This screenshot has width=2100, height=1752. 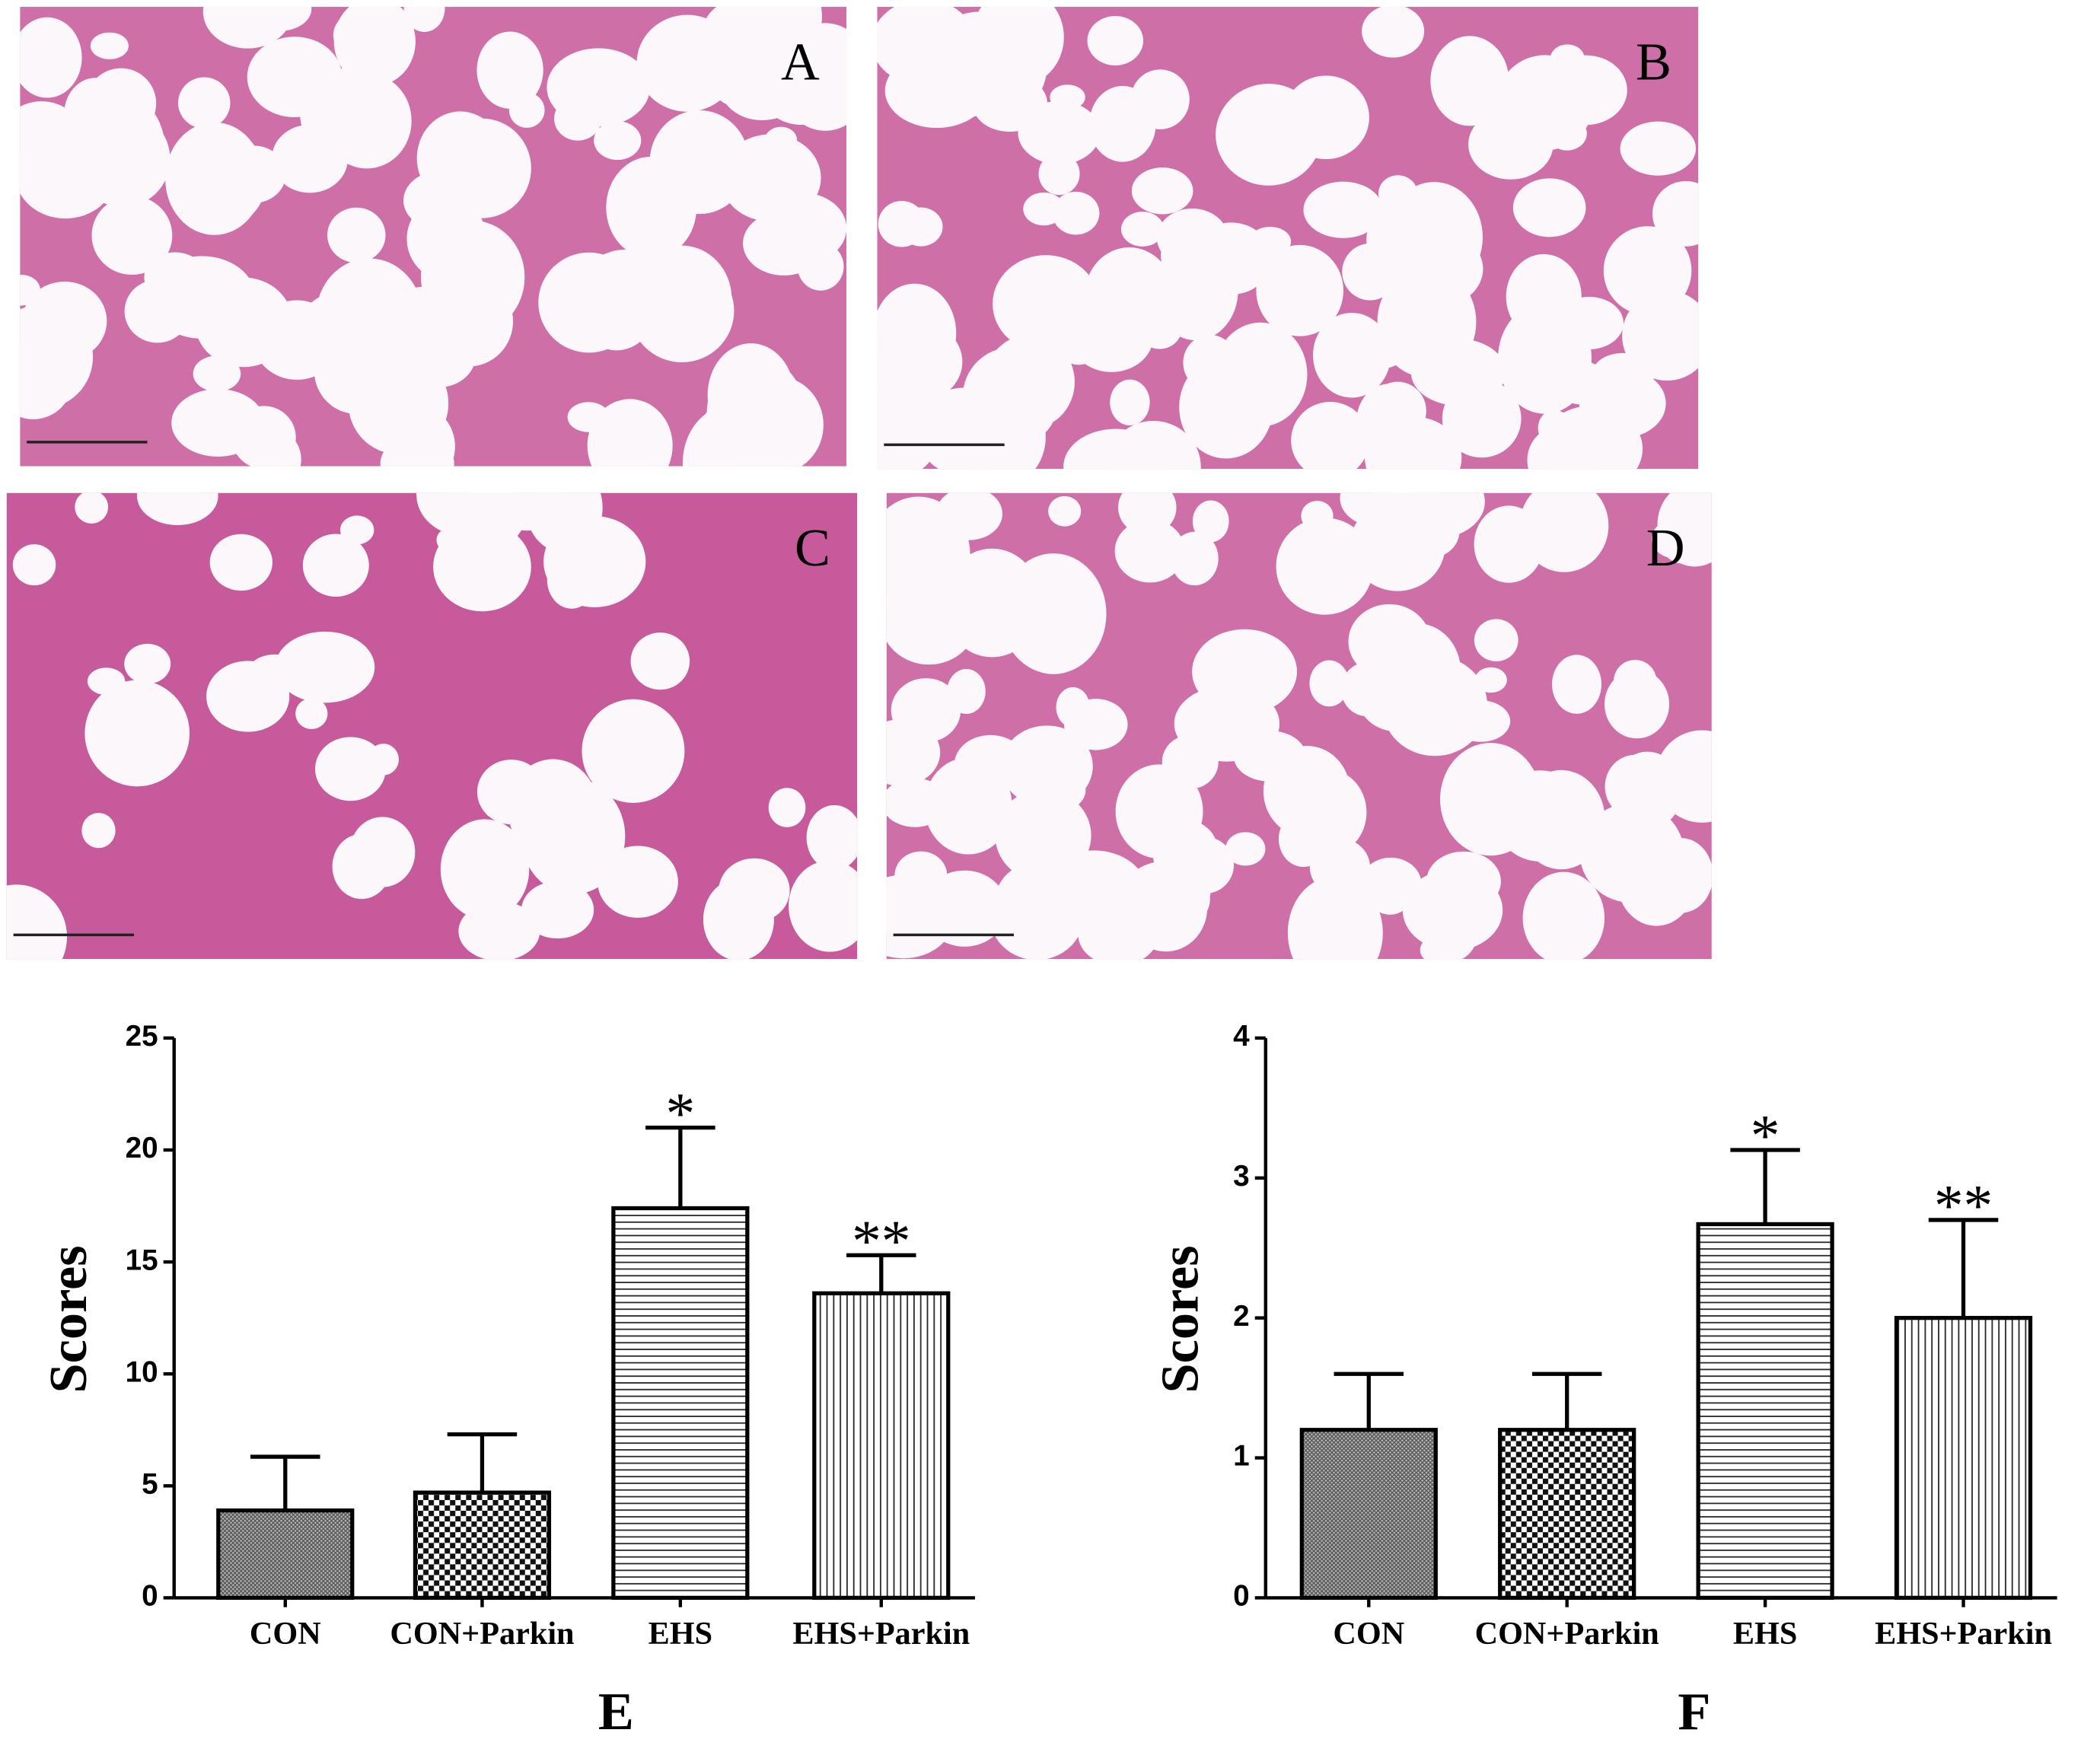 What do you see at coordinates (150, 1485) in the screenshot?
I see `y-tick-label: 5` at bounding box center [150, 1485].